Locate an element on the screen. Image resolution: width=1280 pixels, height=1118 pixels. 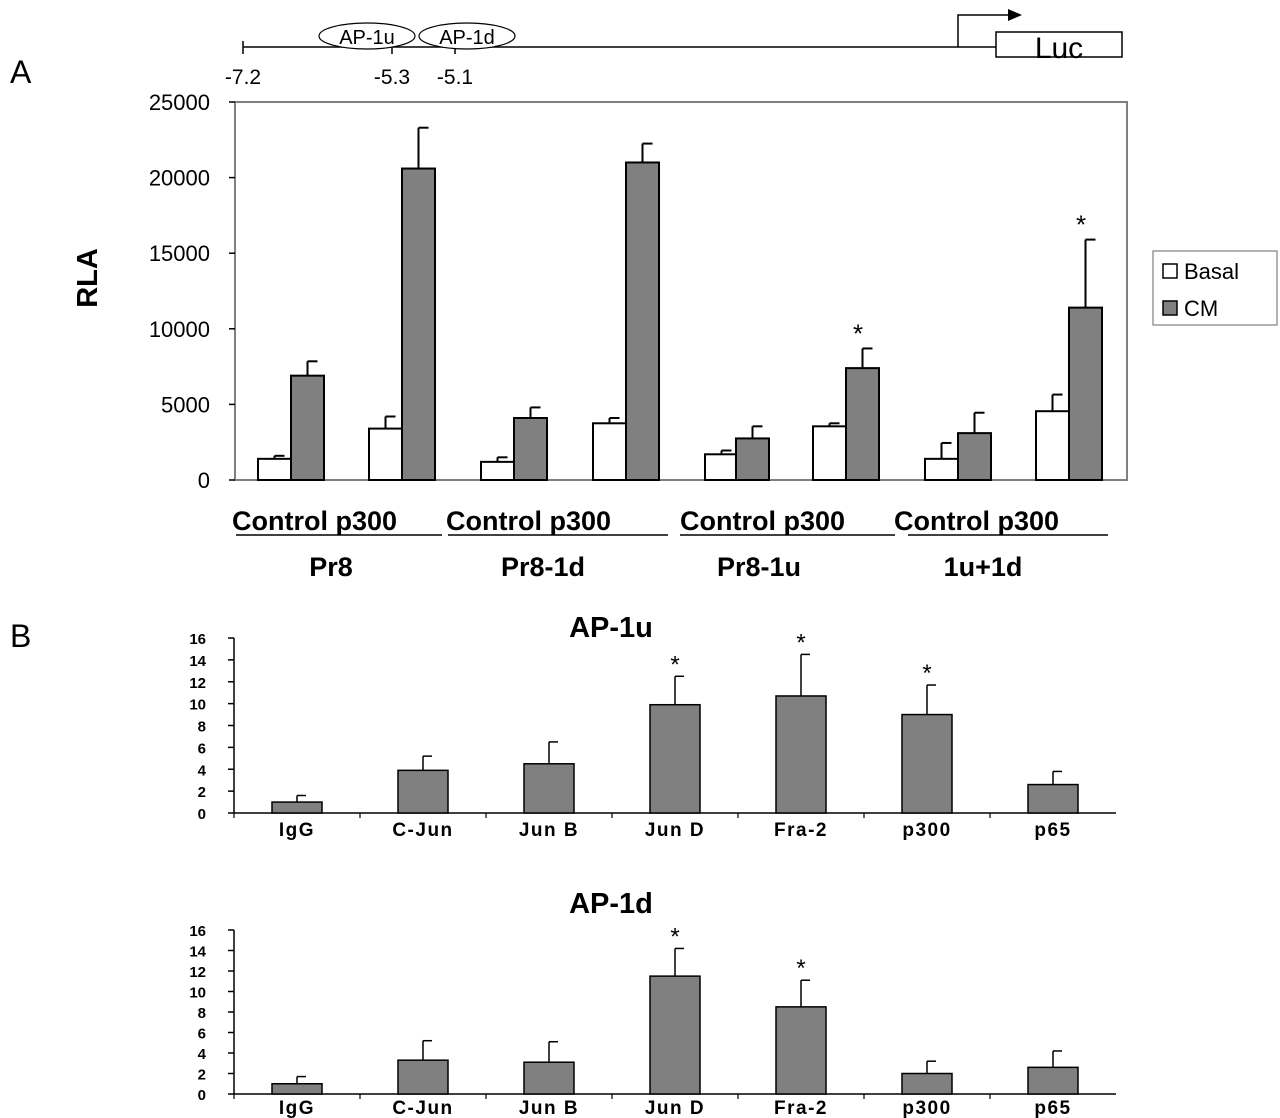
y-tick-label: 15000 is located at coordinates (179, 253).